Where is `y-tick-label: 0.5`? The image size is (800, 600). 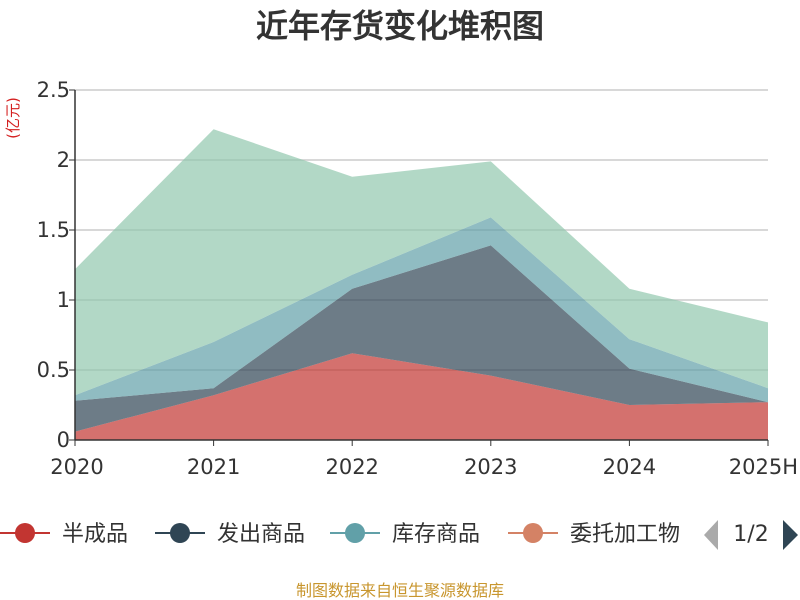
y-tick-label: 0.5 is located at coordinates (53, 370).